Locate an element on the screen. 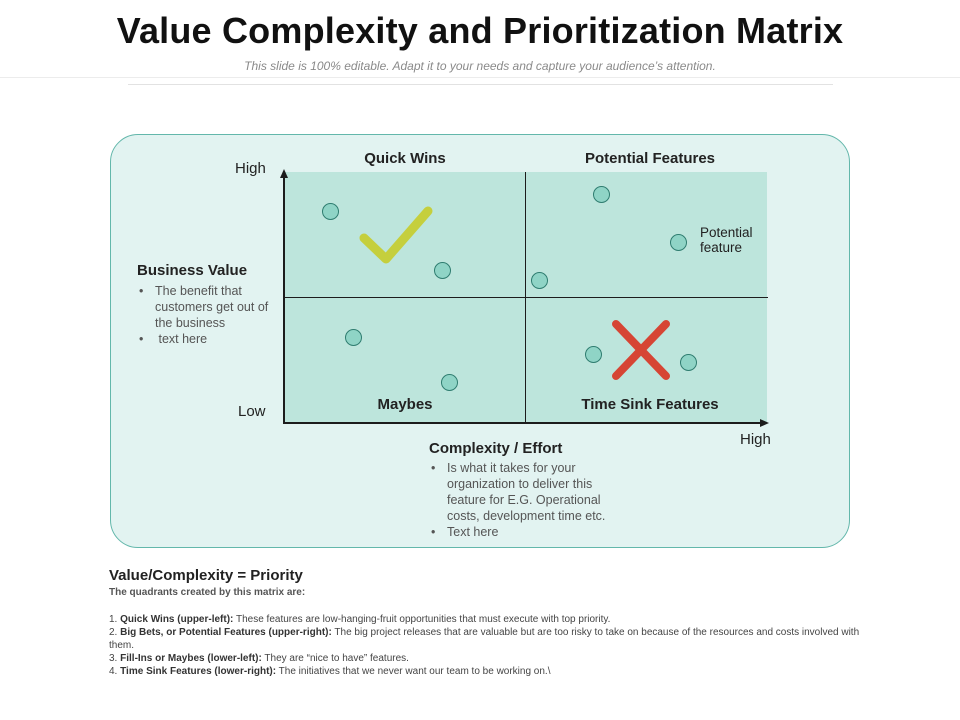 The image size is (960, 720). notes-item-number: 1. is located at coordinates (113, 619).